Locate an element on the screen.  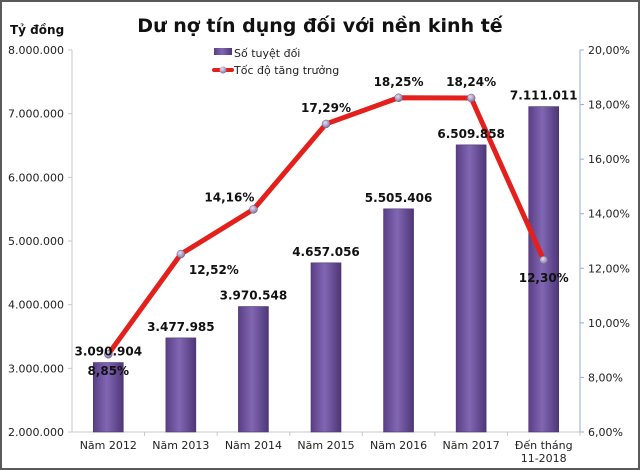
y2-tick-label: 10,00% is located at coordinates (609, 323).